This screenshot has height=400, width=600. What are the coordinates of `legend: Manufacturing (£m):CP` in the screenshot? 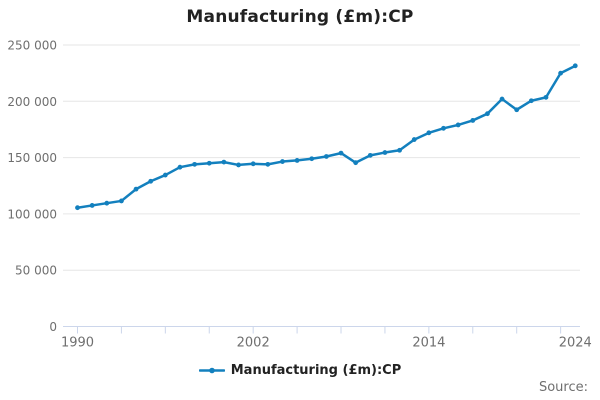 It's located at (300, 370).